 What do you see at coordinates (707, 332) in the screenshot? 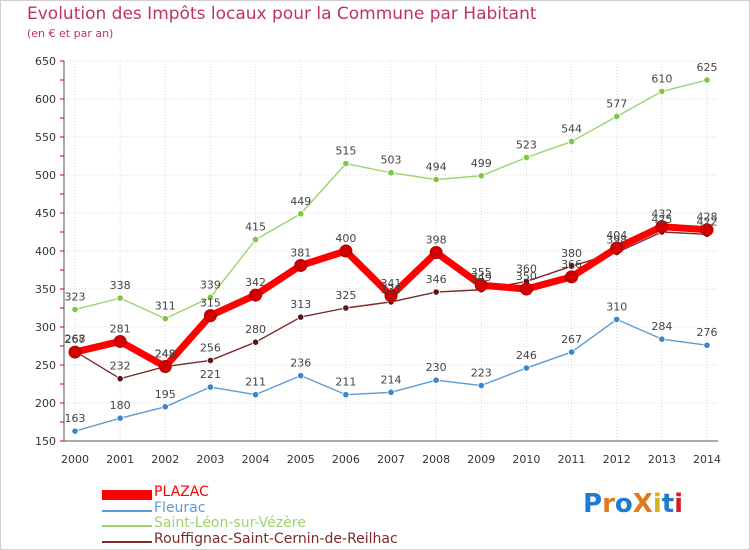
I see `data-label: 276` at bounding box center [707, 332].